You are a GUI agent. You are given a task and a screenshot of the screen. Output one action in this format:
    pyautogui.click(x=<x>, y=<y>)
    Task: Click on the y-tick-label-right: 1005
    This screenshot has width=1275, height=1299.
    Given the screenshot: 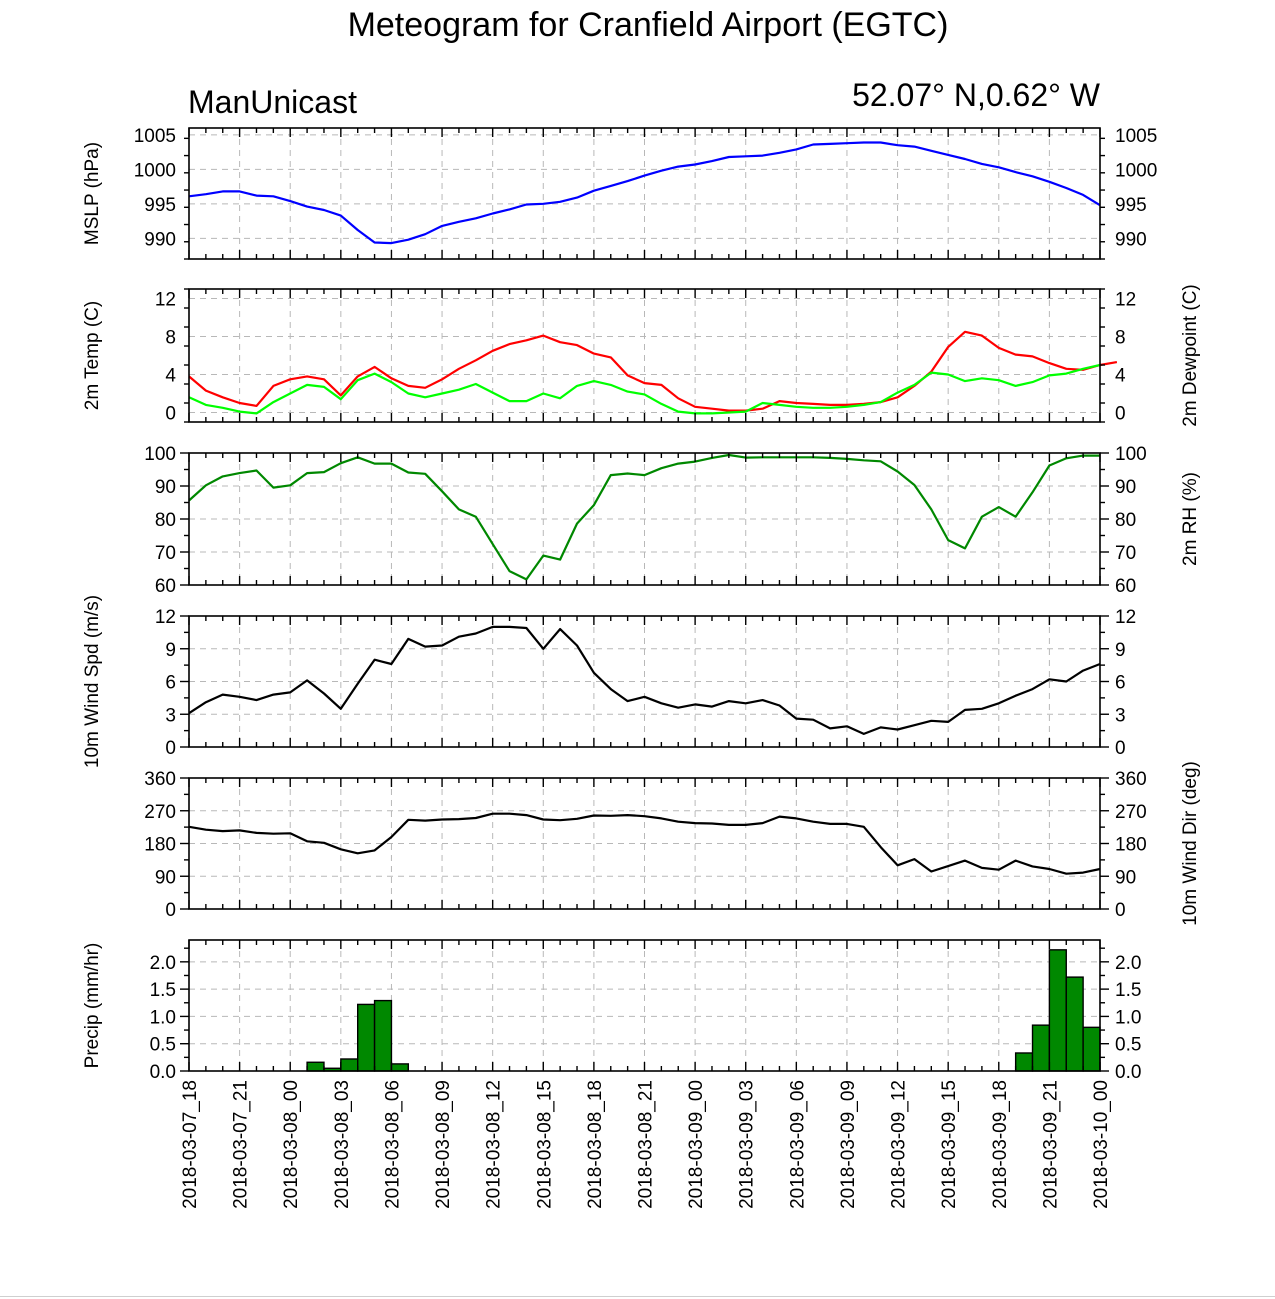 What is the action you would take?
    pyautogui.click(x=1136, y=136)
    